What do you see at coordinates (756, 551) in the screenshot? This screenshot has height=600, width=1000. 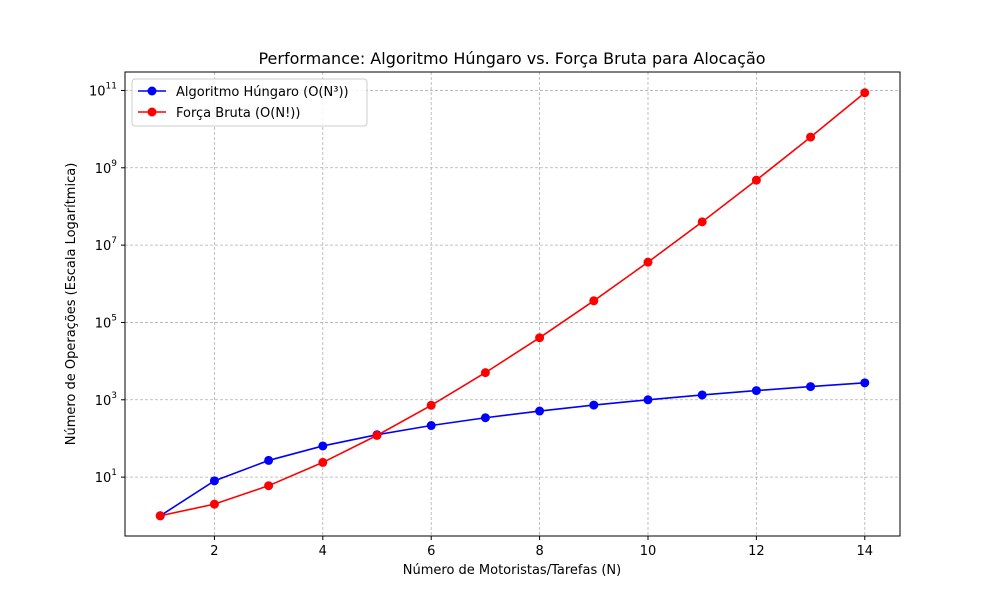 I see `x-tick-label: 12` at bounding box center [756, 551].